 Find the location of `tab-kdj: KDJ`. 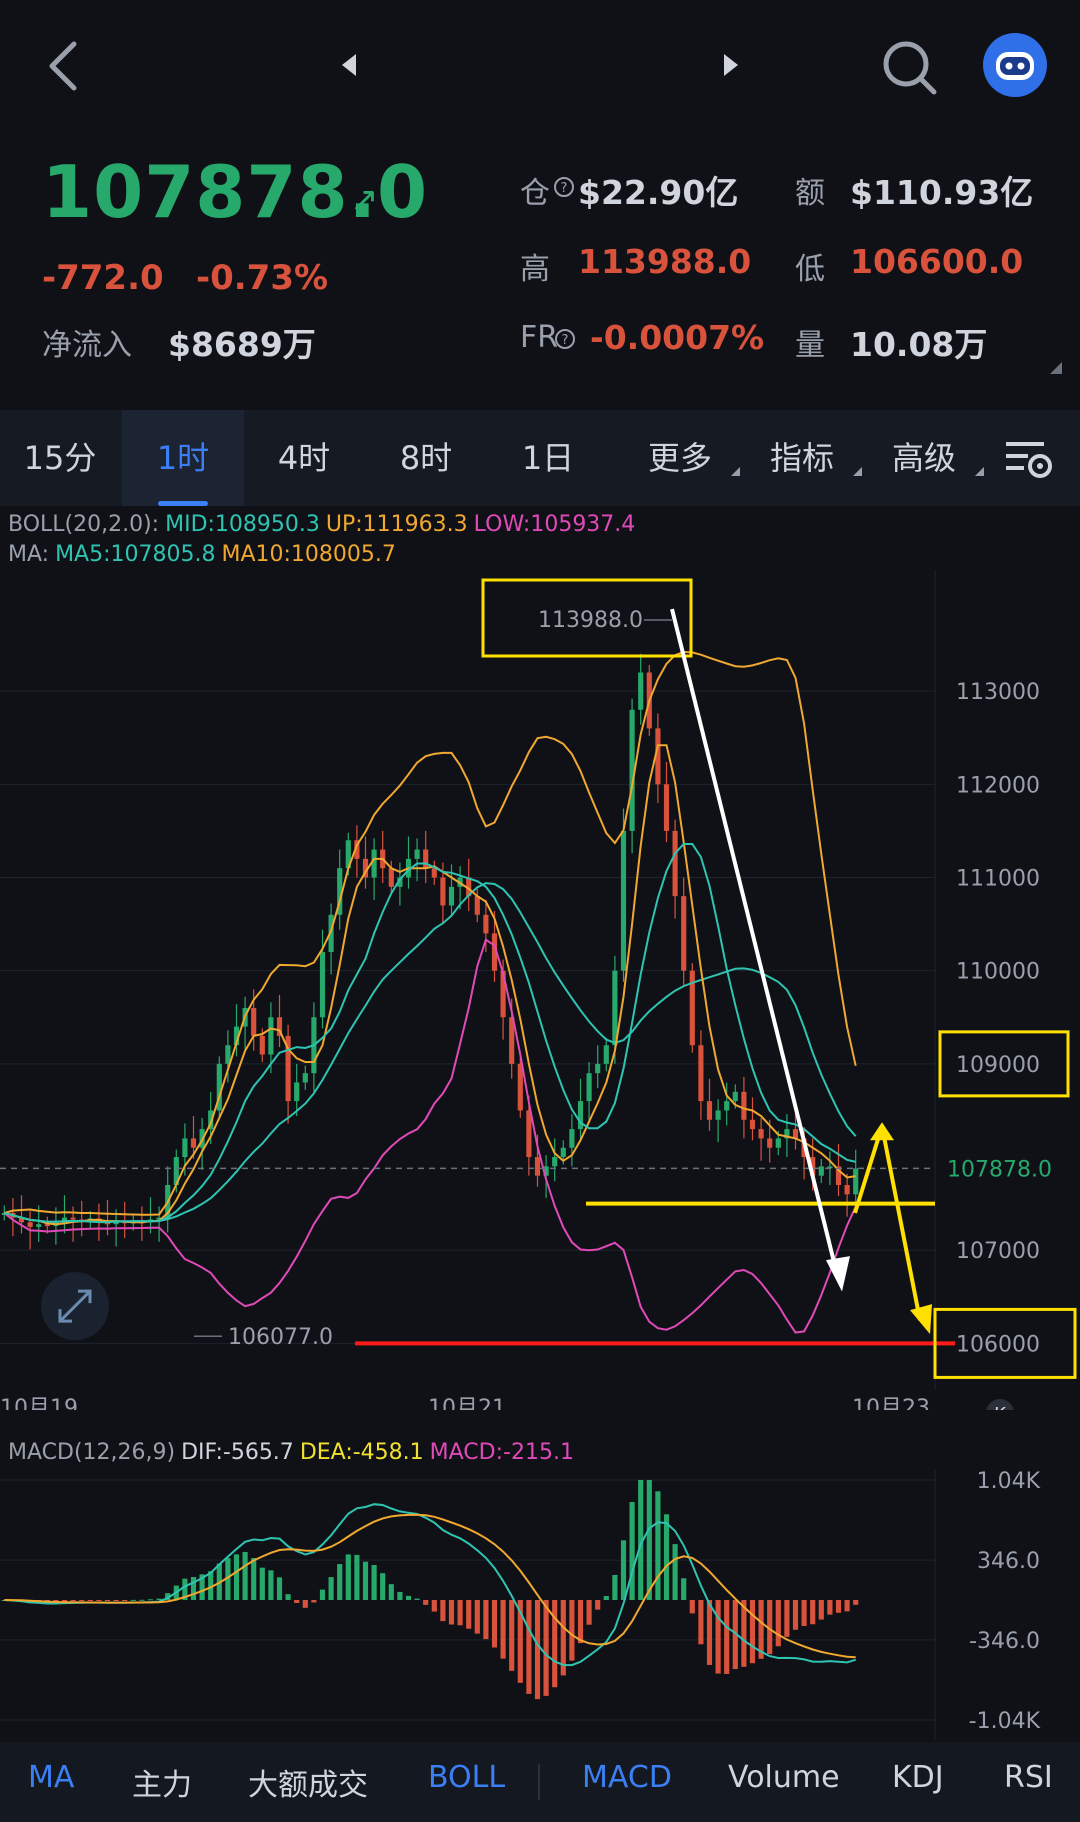

tab-kdj: KDJ is located at coordinates (918, 1777).